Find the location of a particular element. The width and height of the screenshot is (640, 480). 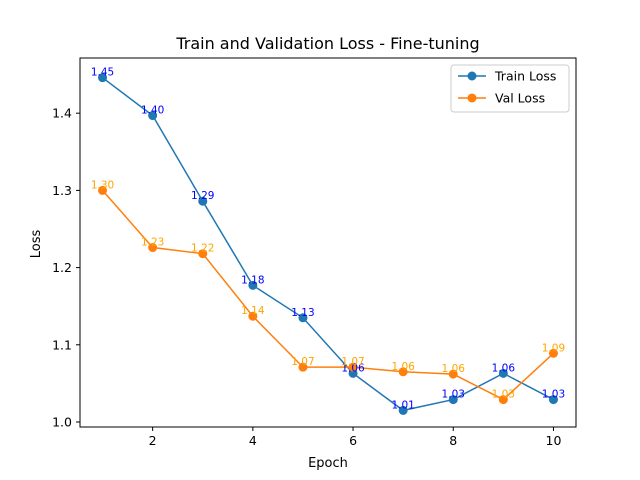

x-tick-label: 10 is located at coordinates (554, 440).